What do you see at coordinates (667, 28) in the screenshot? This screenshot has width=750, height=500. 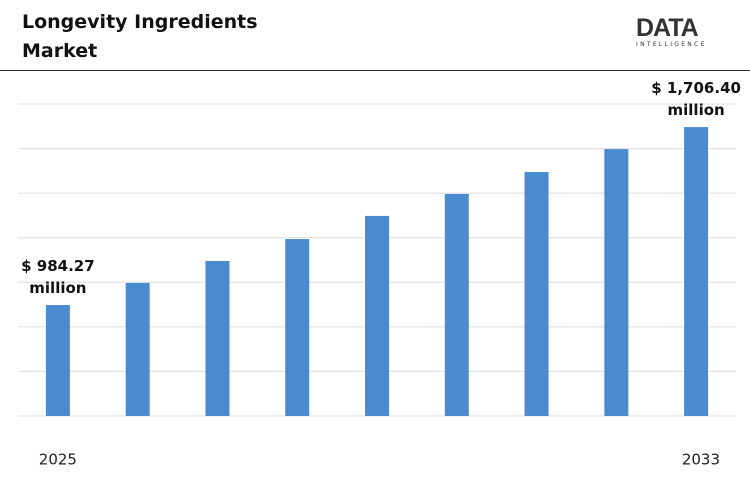 I see `logo-name: DATA` at bounding box center [667, 28].